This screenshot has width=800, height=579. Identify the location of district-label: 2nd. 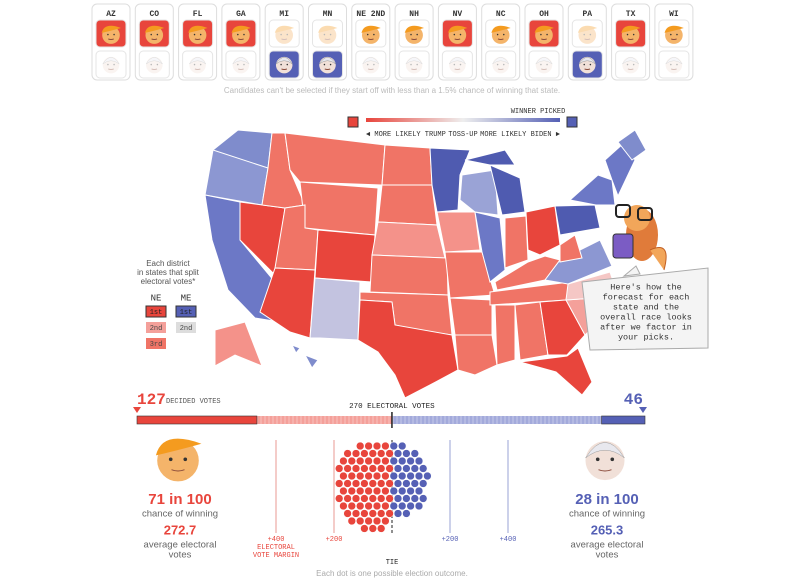
(186, 329).